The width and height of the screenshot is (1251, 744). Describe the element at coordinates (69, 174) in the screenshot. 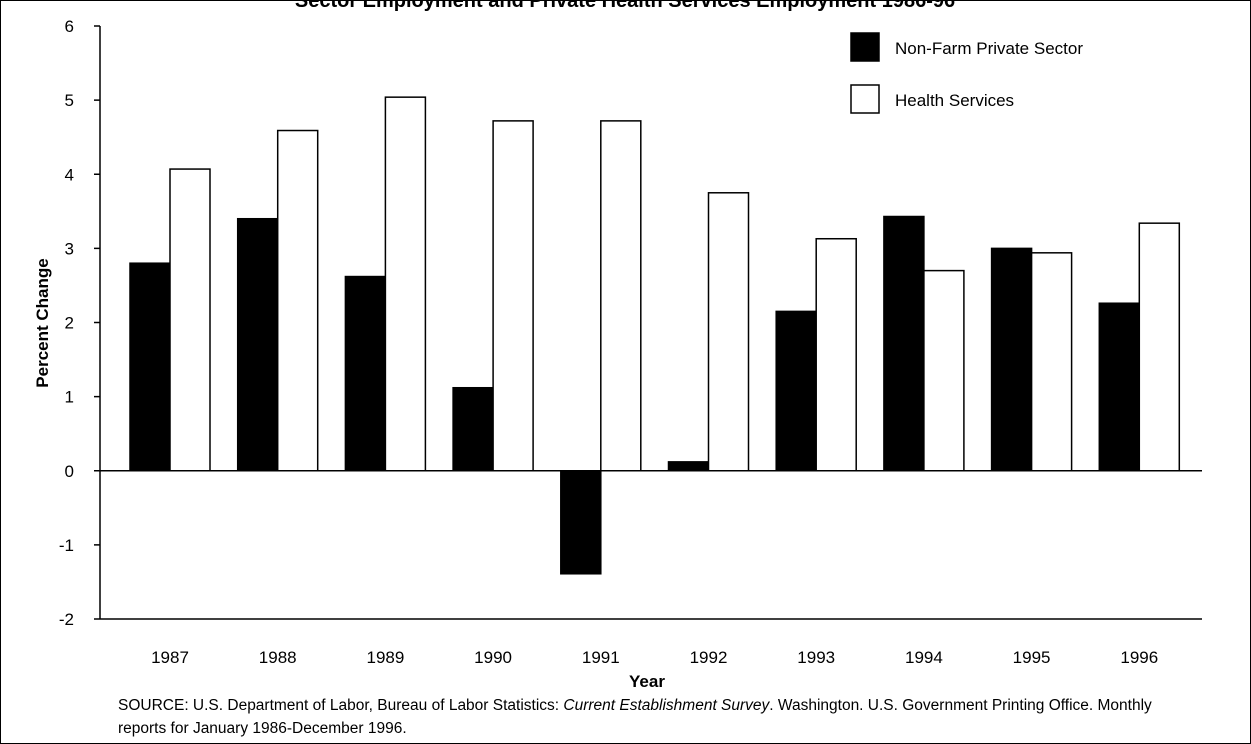

I see `y-tick-label: 4` at that location.